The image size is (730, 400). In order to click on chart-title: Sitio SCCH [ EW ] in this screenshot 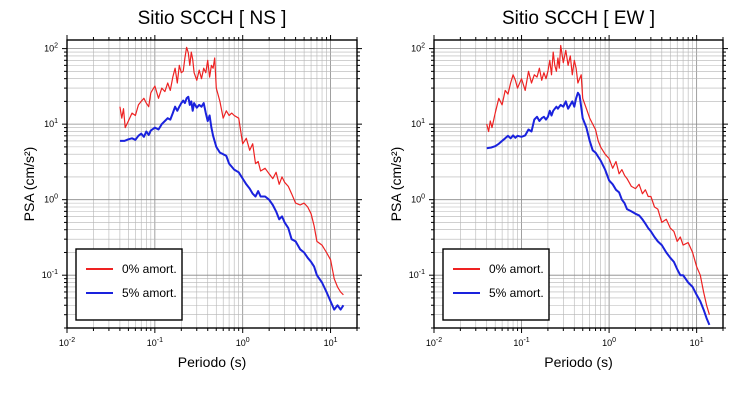, I will do `click(578, 18)`.